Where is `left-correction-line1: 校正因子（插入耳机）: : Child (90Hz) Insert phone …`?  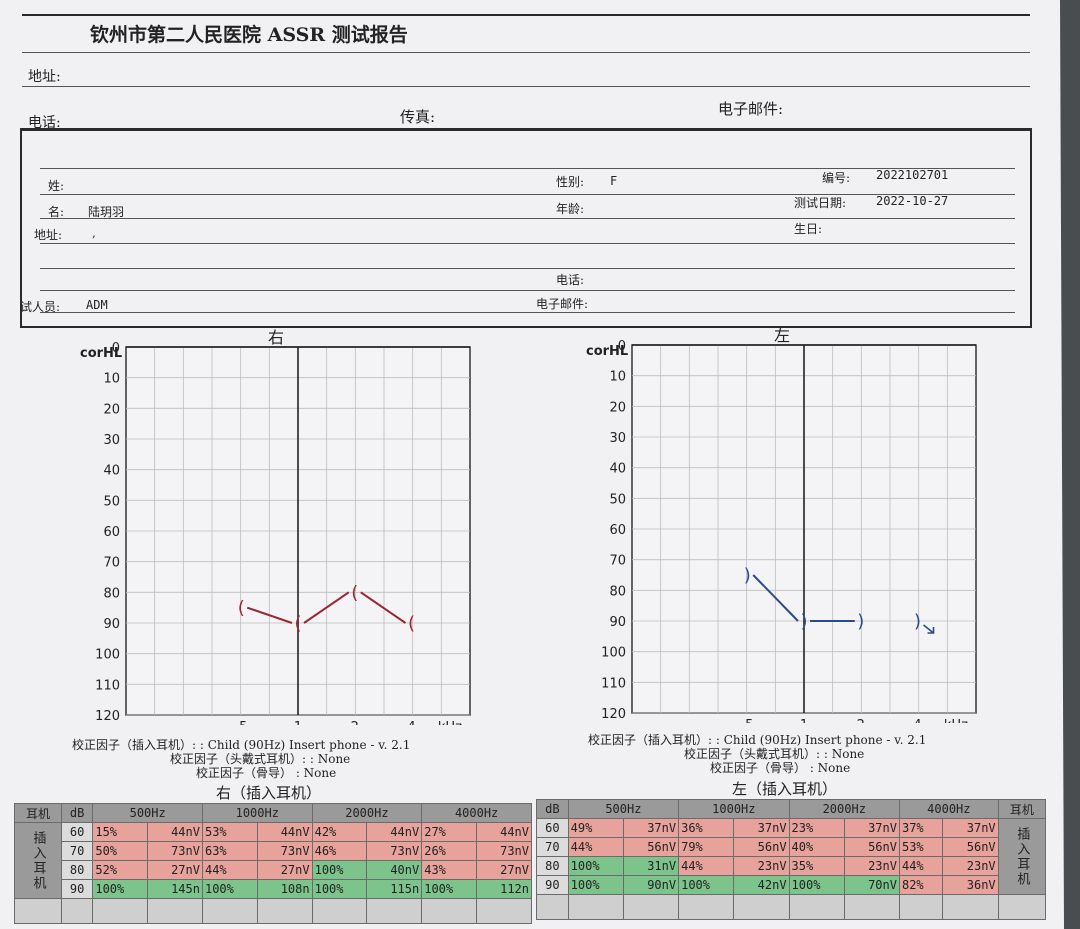 left-correction-line1: 校正因子（插入耳机）: : Child (90Hz) Insert phone … is located at coordinates (757, 740).